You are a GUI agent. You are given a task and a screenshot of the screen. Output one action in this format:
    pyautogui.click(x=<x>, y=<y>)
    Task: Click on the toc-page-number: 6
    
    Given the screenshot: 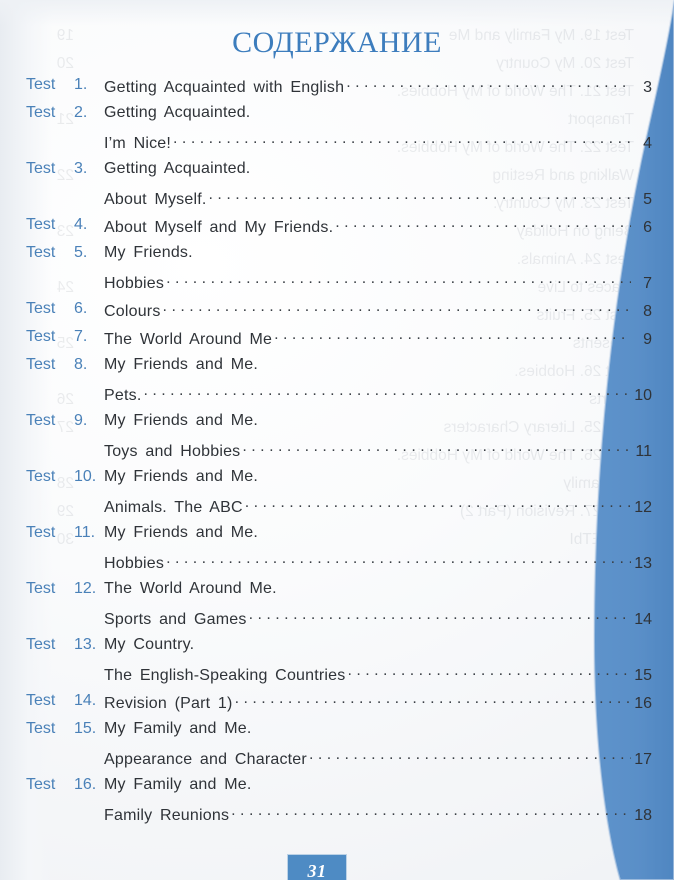 What is the action you would take?
    pyautogui.click(x=647, y=227)
    